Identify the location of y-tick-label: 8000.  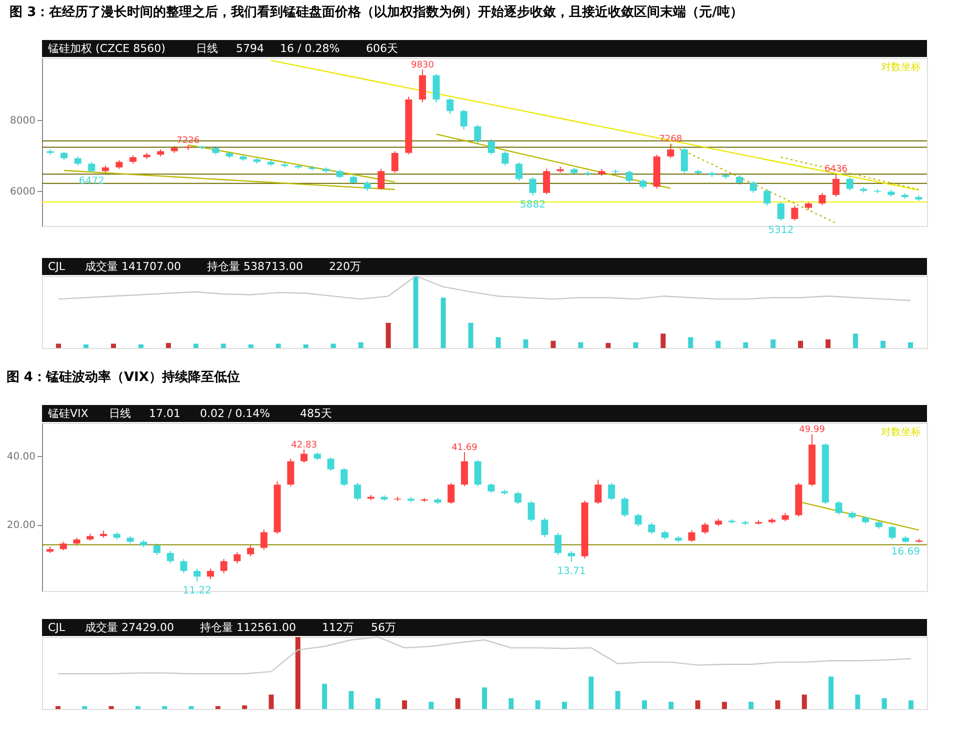
(23, 121).